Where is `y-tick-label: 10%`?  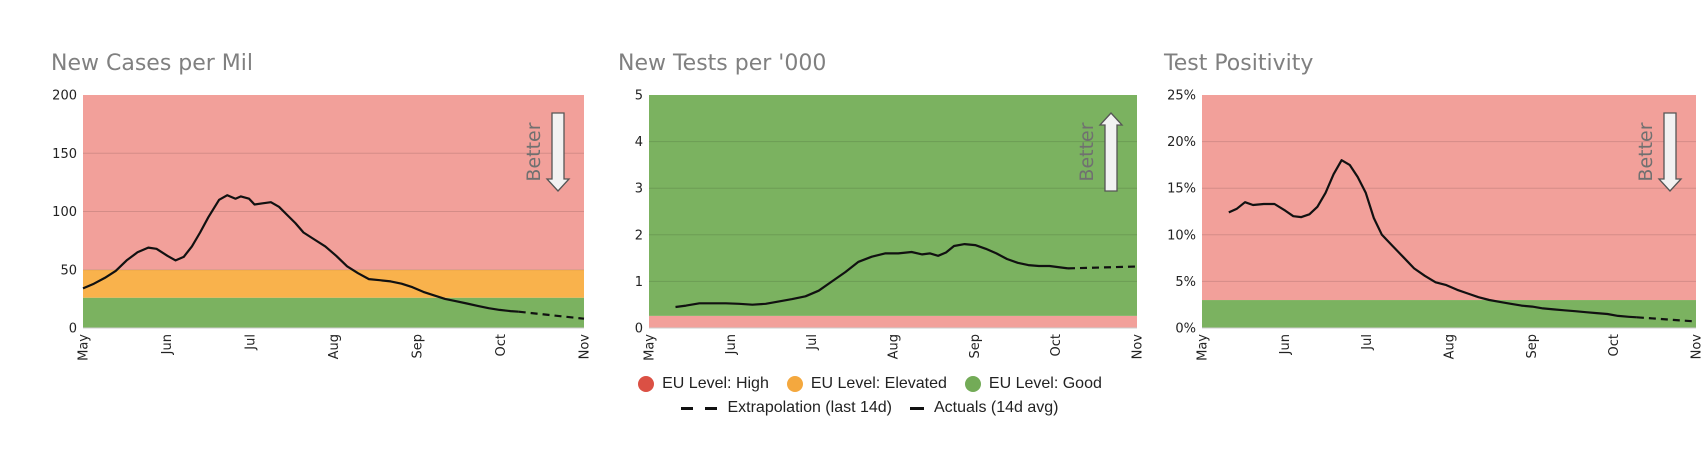 y-tick-label: 10% is located at coordinates (1181, 235).